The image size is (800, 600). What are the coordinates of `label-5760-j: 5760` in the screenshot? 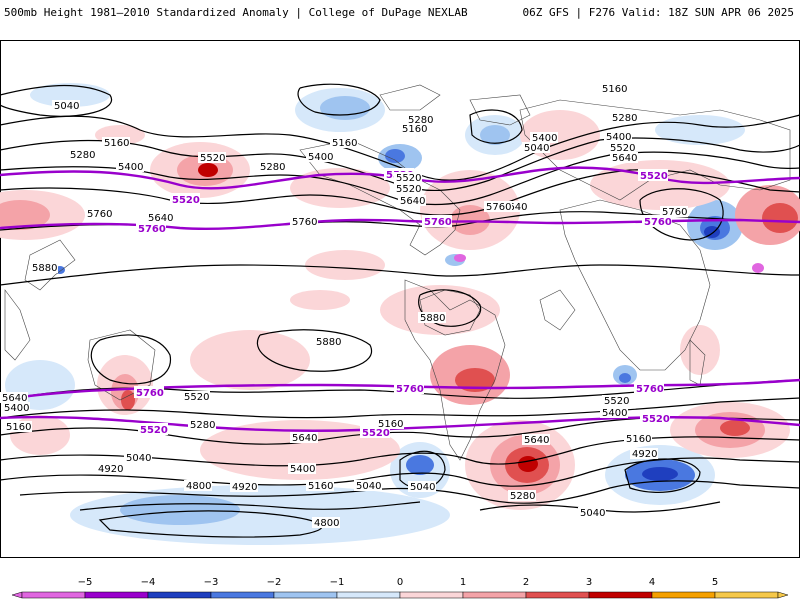 It's located at (498, 207).